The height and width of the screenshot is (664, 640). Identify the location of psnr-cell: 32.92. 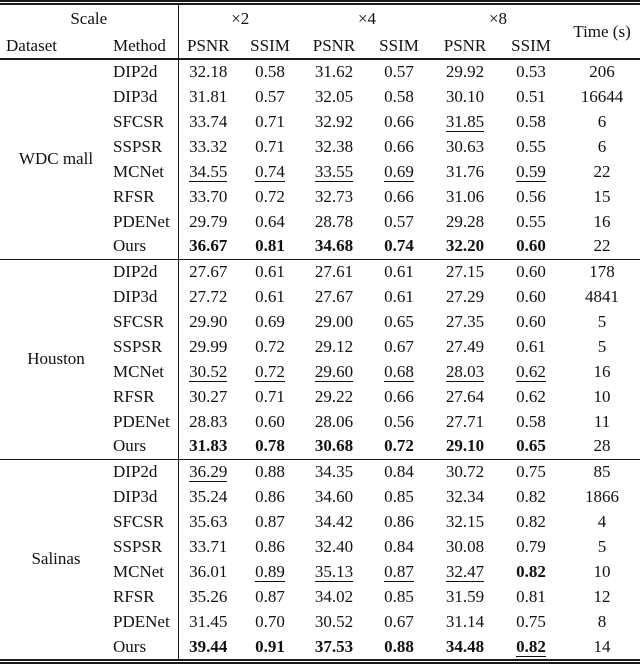
(334, 121).